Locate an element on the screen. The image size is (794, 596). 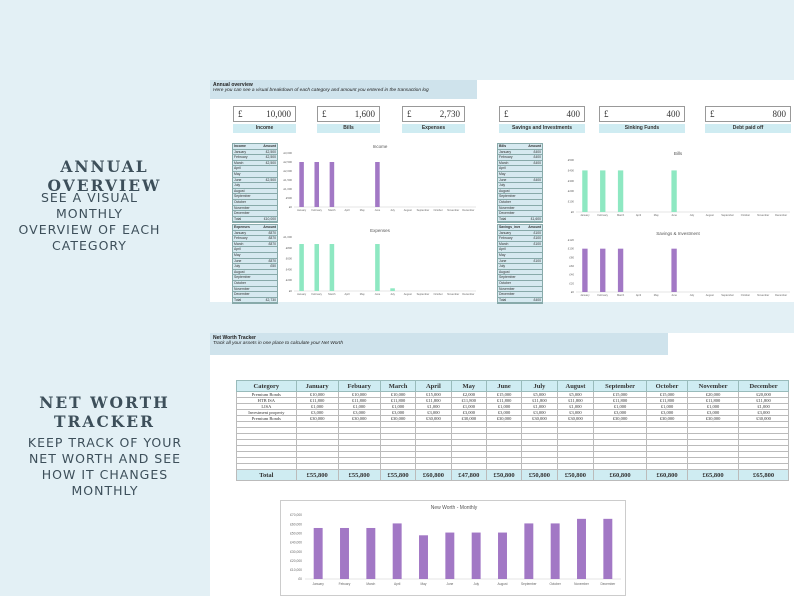
summary-value: £10,000 is located at coordinates (264, 114).